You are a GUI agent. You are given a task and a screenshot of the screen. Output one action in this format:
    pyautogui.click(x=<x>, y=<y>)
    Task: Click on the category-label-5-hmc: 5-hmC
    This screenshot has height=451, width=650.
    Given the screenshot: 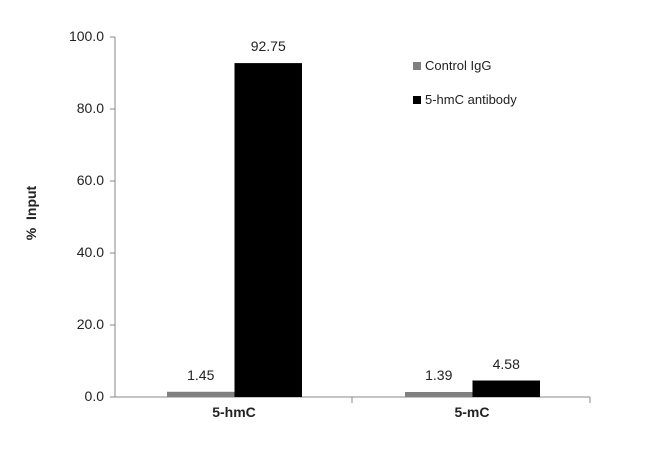 What is the action you would take?
    pyautogui.click(x=234, y=412)
    